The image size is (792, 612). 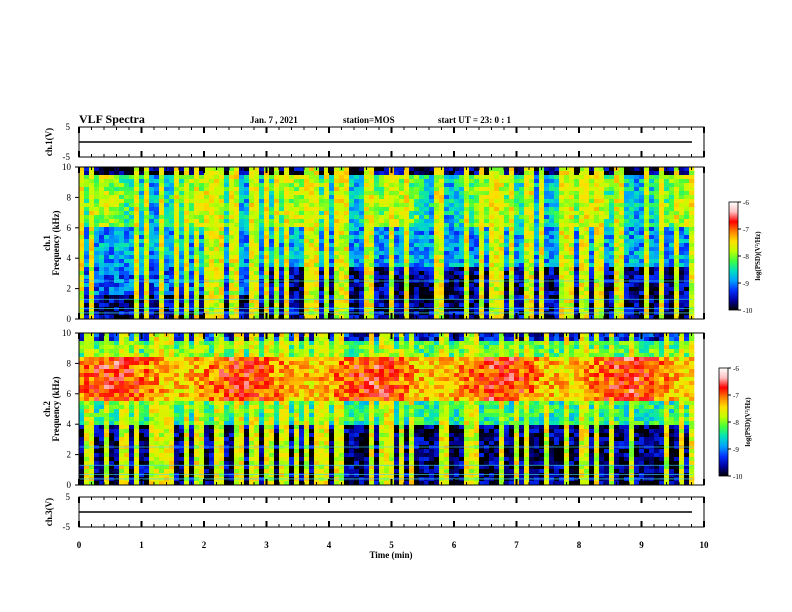 What do you see at coordinates (49, 142) in the screenshot?
I see `ch1-wave-ylabel: ch.1(V)` at bounding box center [49, 142].